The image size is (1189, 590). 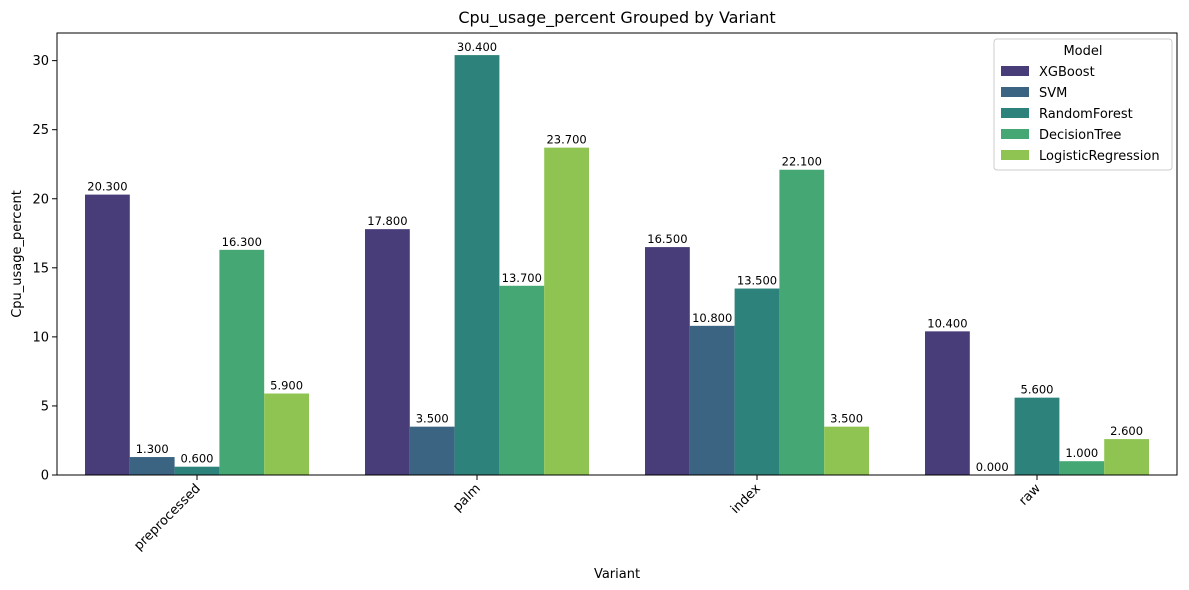 I want to click on bar-value-label: 17.800, so click(x=387, y=221).